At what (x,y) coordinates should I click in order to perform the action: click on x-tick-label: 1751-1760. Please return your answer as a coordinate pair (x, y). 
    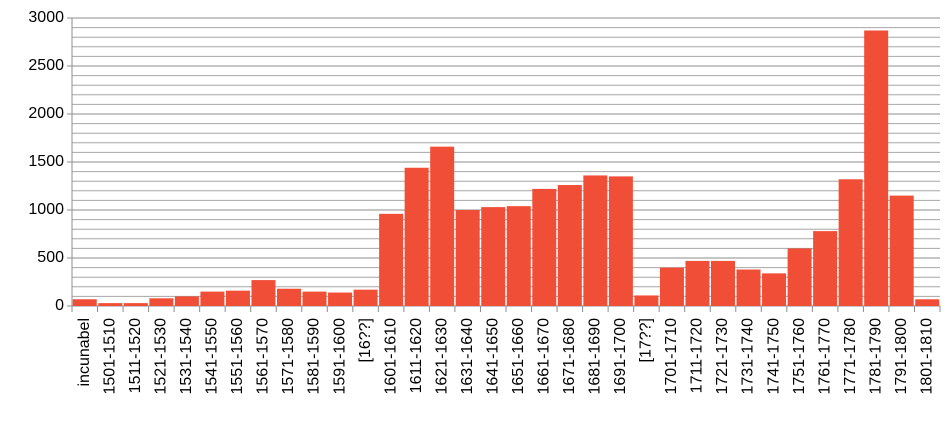
    Looking at the image, I should click on (799, 356).